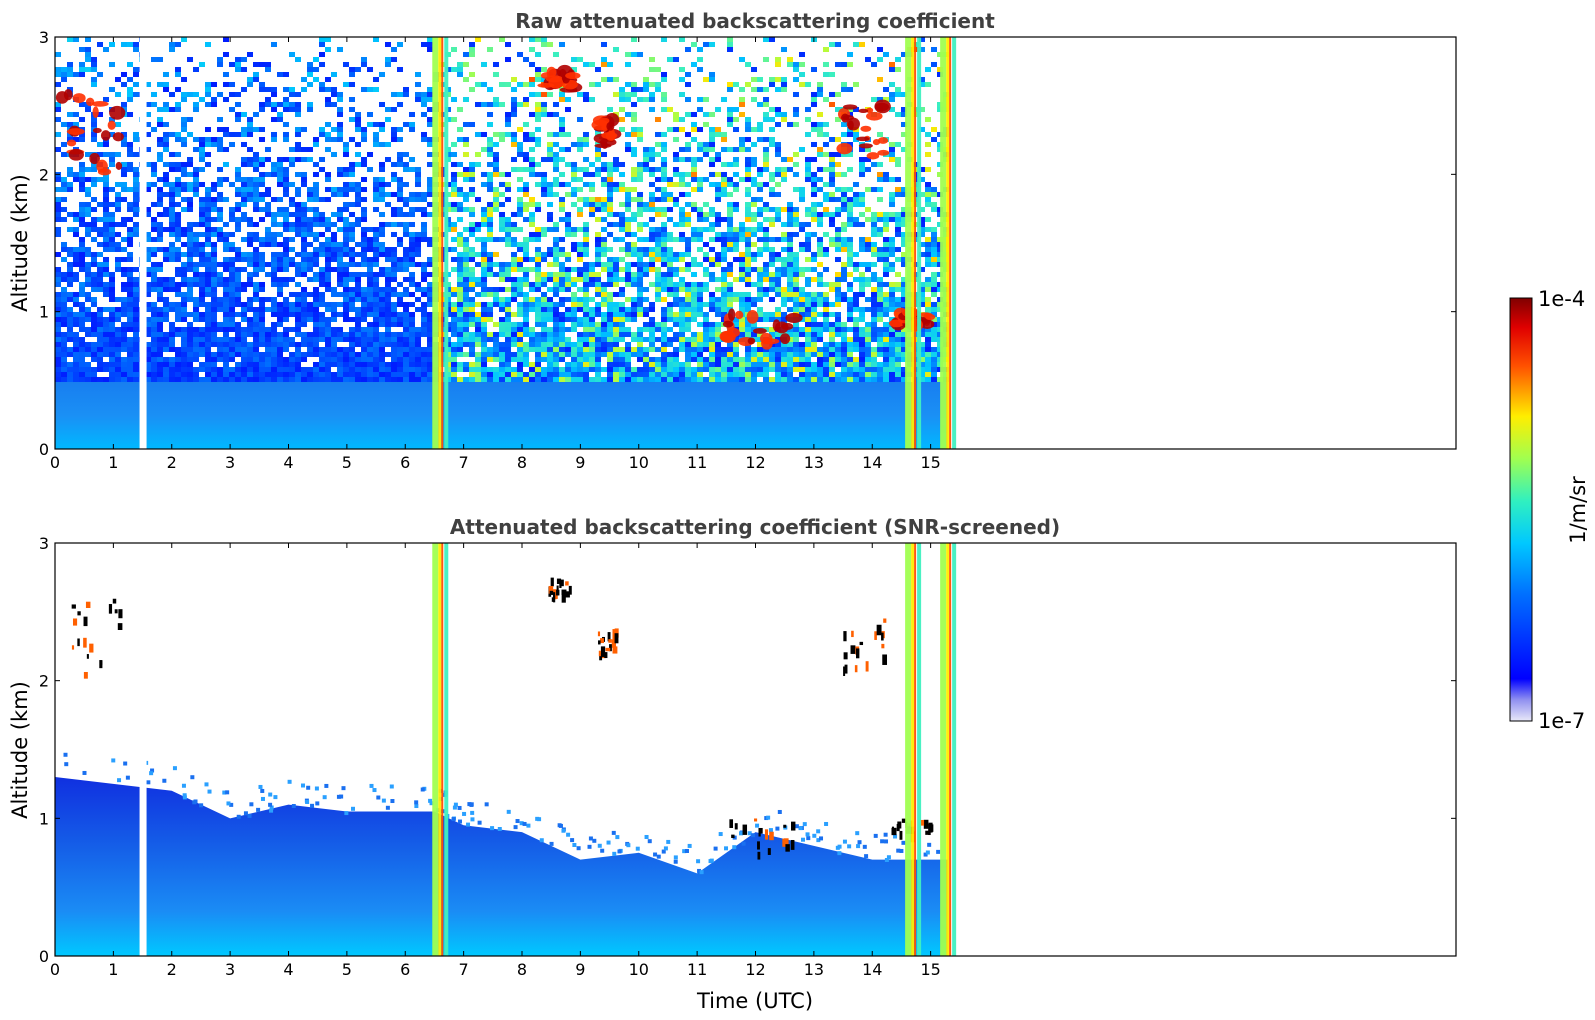 The height and width of the screenshot is (1020, 1595). What do you see at coordinates (502, 813) in the screenshot?
I see `boundary-layer-edge-speckle` at bounding box center [502, 813].